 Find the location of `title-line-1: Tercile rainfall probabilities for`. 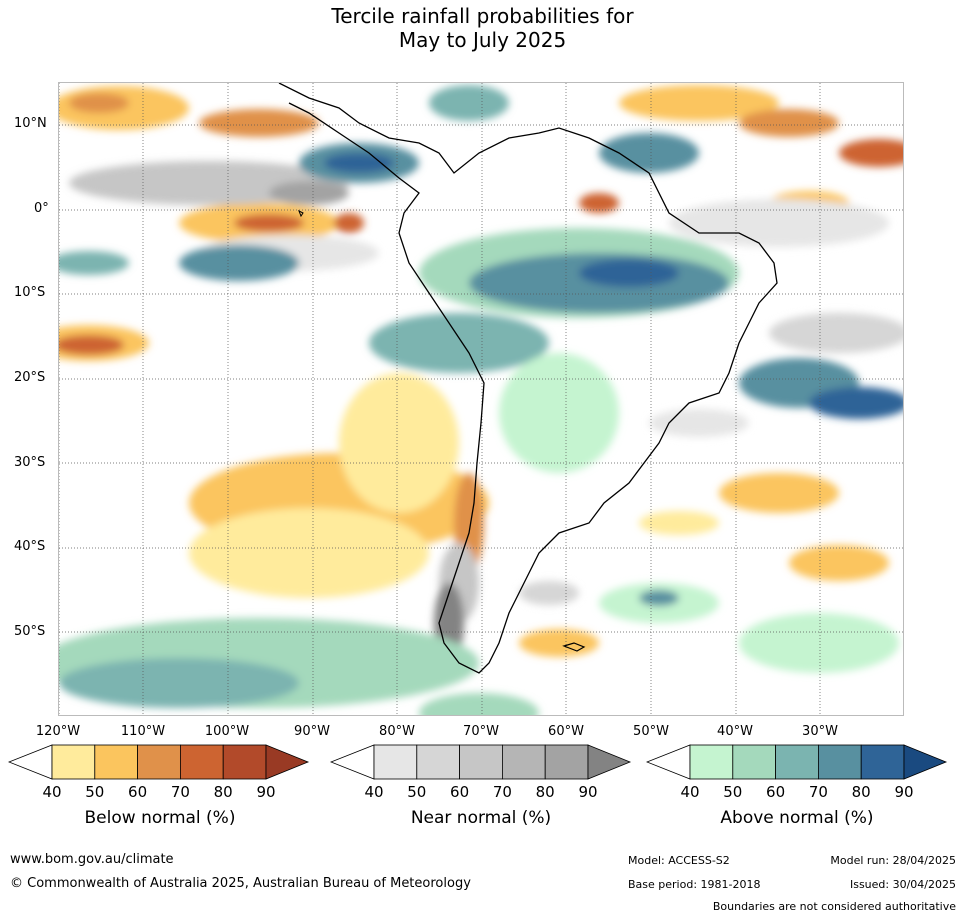

title-line-1: Tercile rainfall probabilities for is located at coordinates (482, 16).